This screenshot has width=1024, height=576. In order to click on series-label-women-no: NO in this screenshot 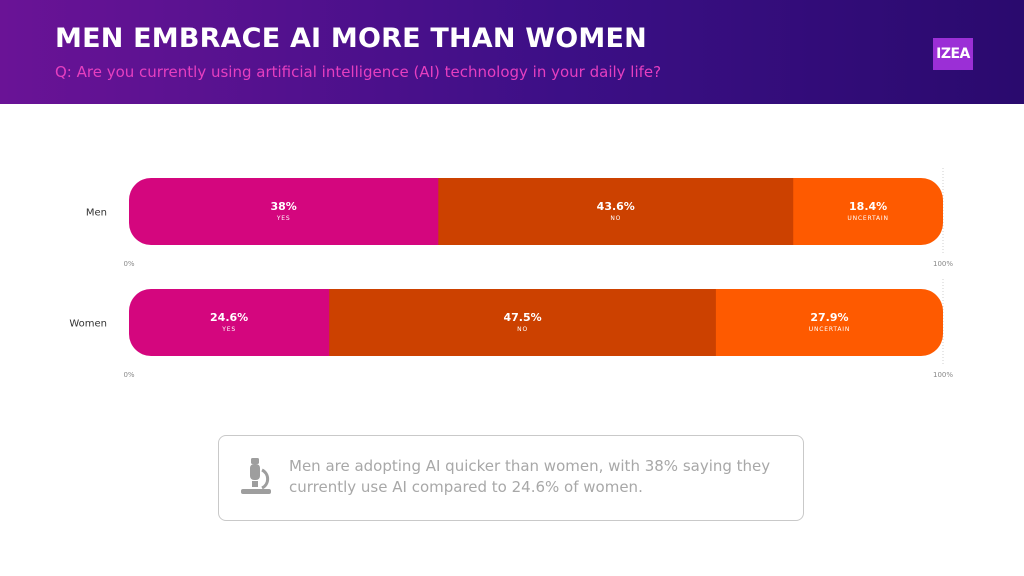, I will do `click(522, 329)`.